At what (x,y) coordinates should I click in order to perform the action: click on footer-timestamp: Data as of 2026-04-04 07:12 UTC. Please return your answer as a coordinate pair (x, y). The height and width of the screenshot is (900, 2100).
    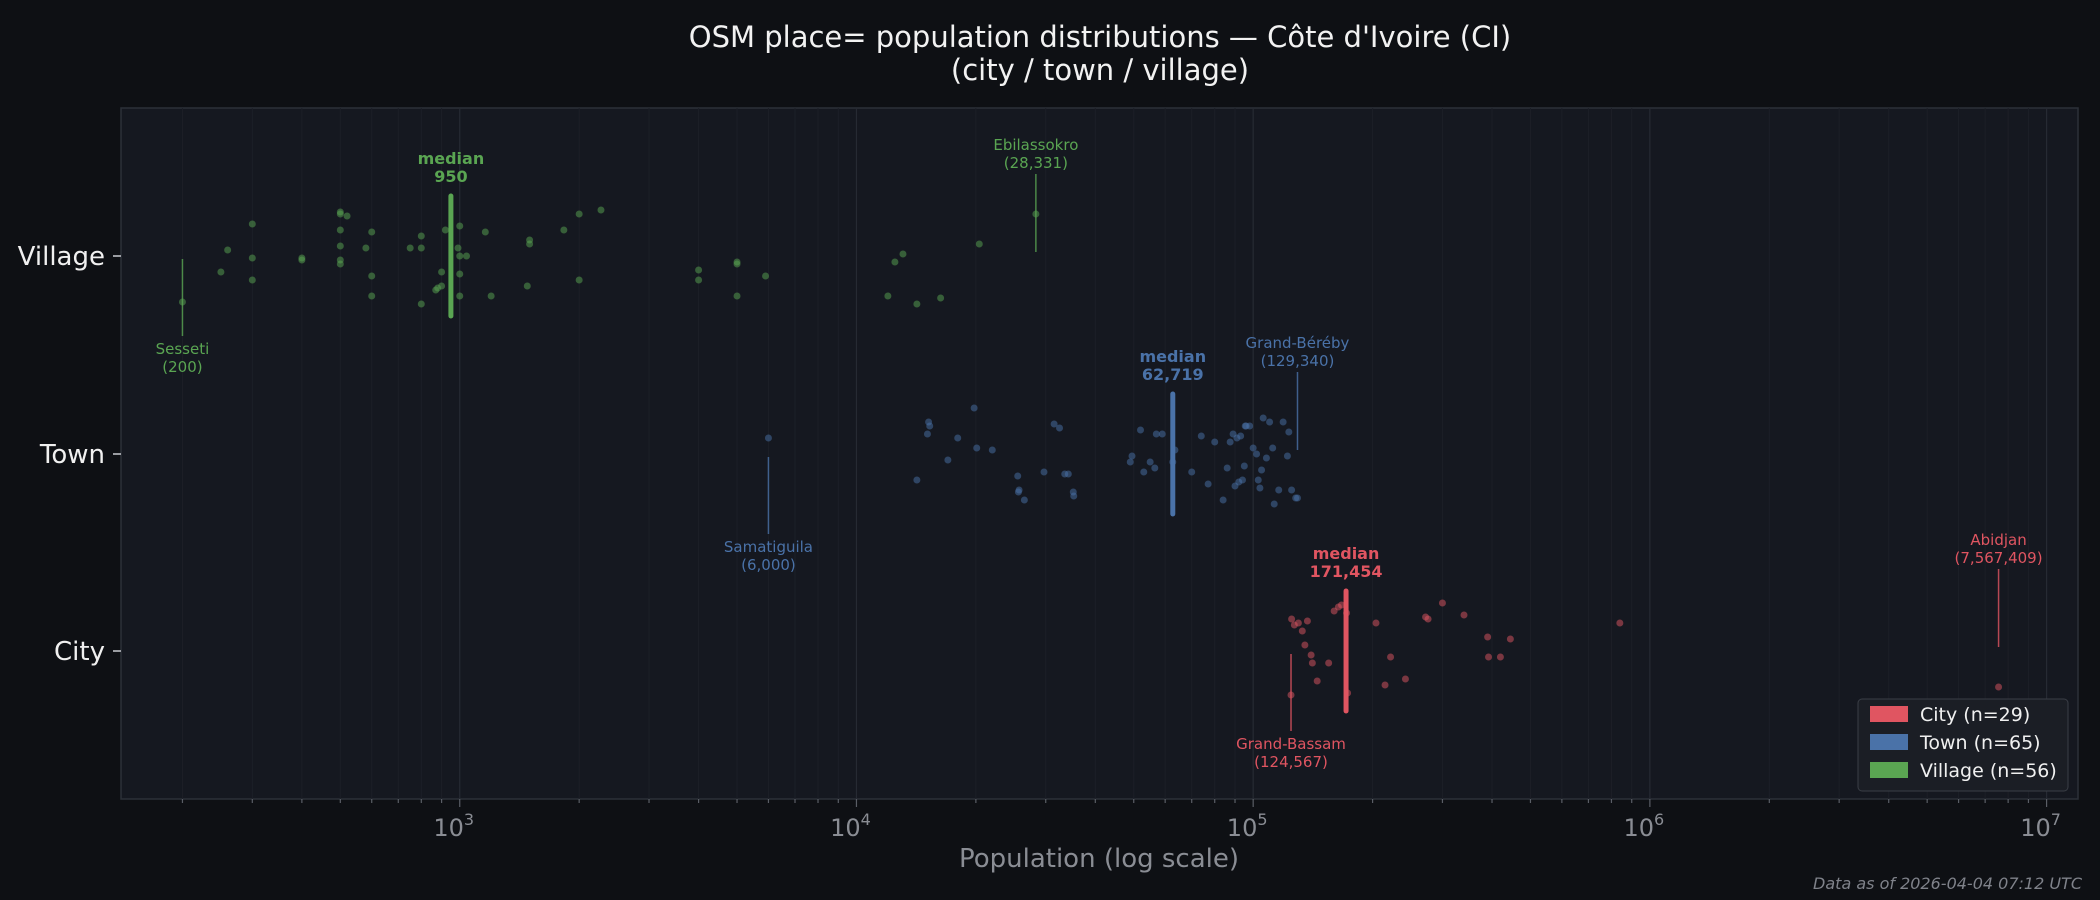
    Looking at the image, I should click on (1948, 883).